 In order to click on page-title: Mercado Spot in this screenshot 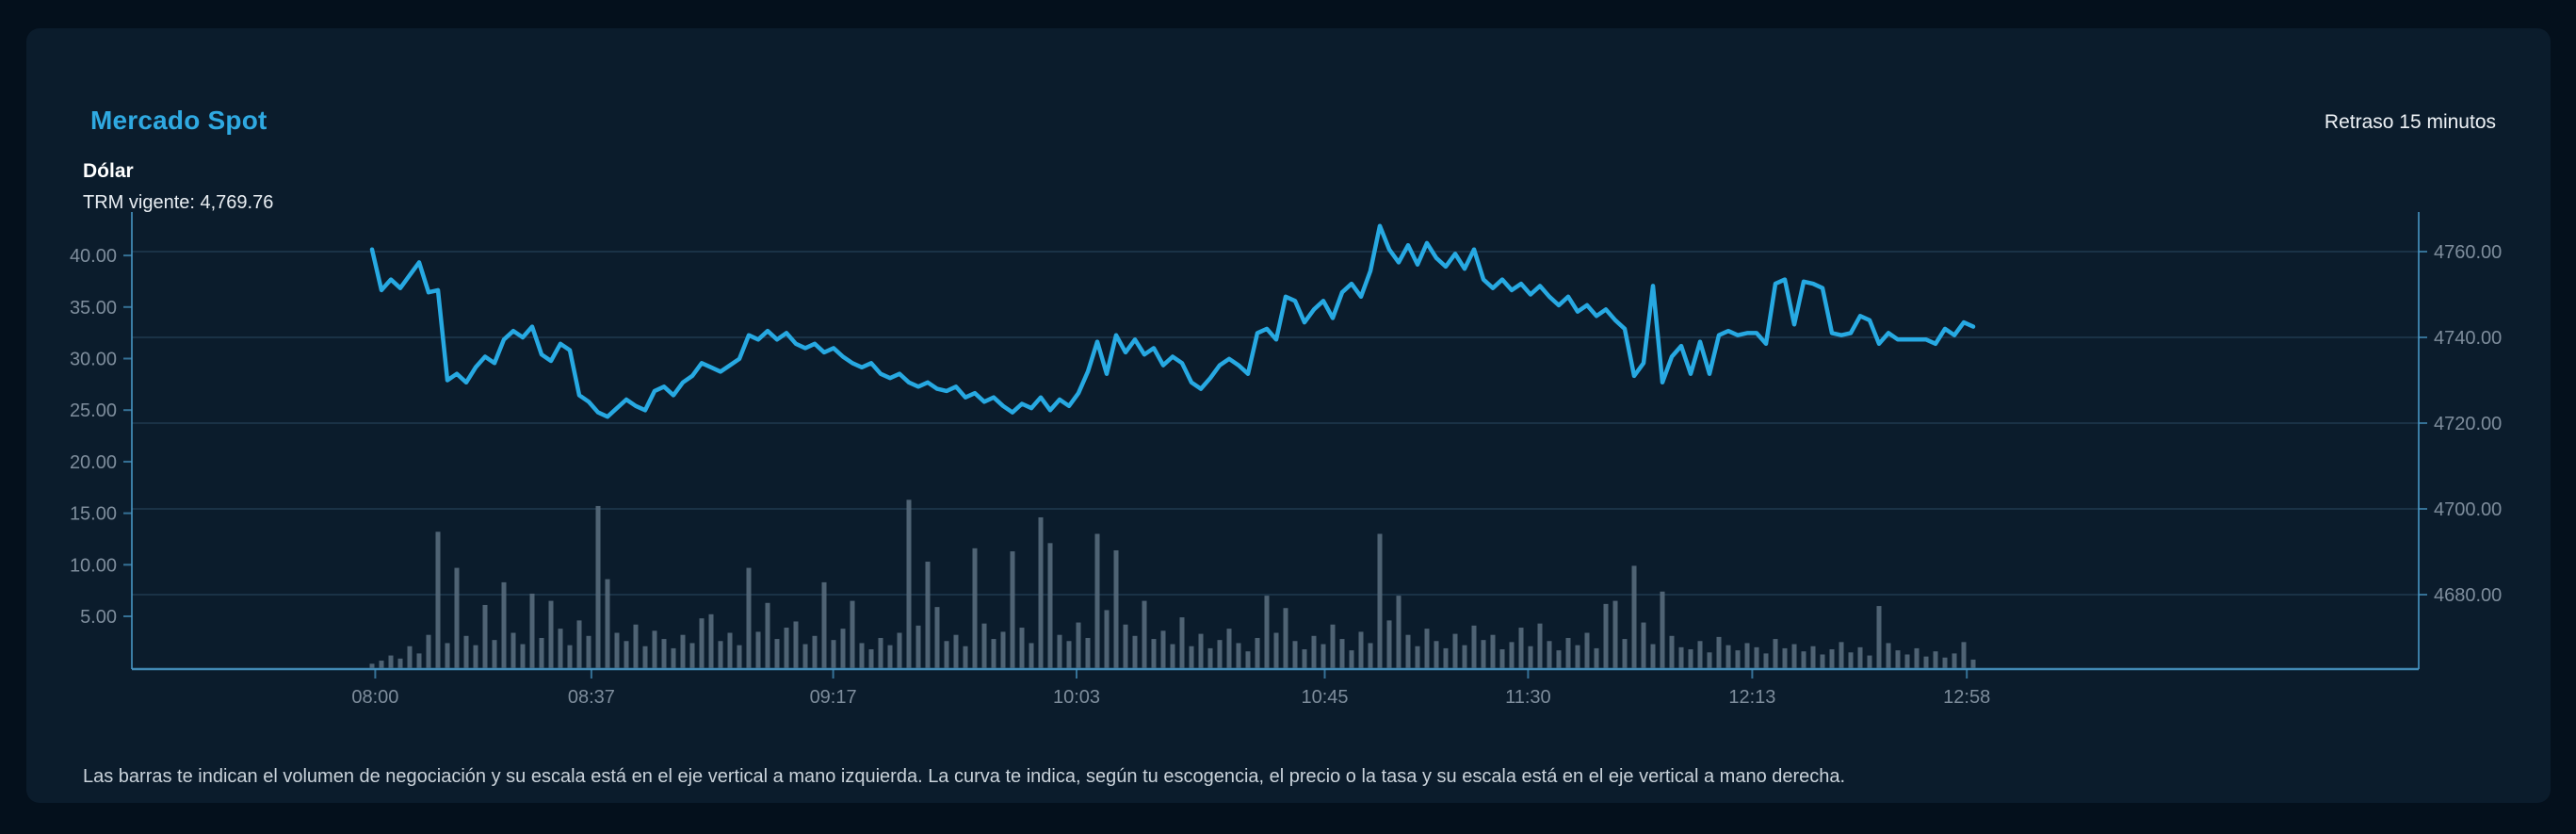, I will do `click(178, 121)`.